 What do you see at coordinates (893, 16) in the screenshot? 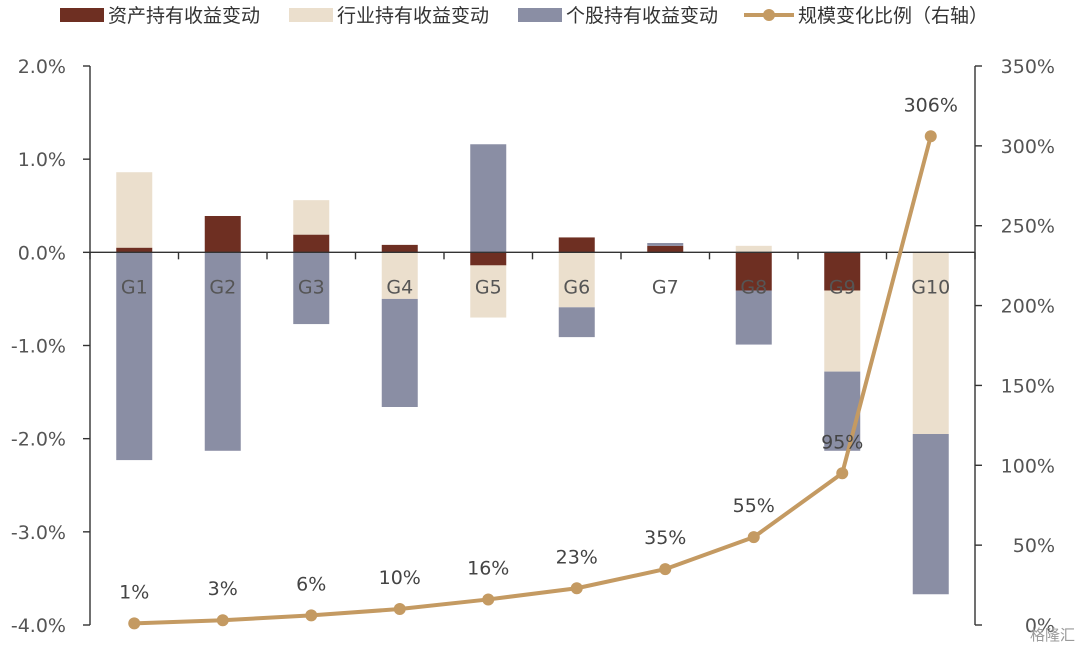
I see `legend-label: 规模变化比例（右轴）` at bounding box center [893, 16].